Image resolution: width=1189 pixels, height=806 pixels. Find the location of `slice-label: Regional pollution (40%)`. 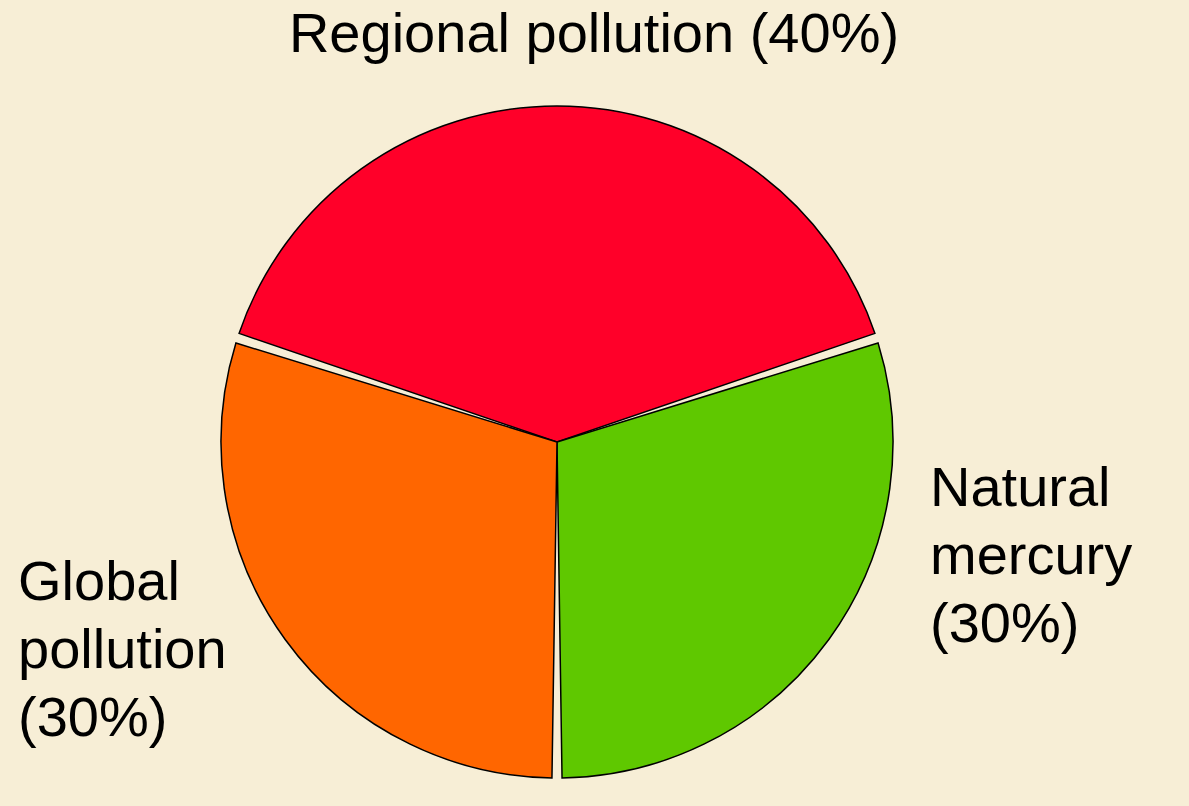

slice-label: Regional pollution (40%) is located at coordinates (594, 32).